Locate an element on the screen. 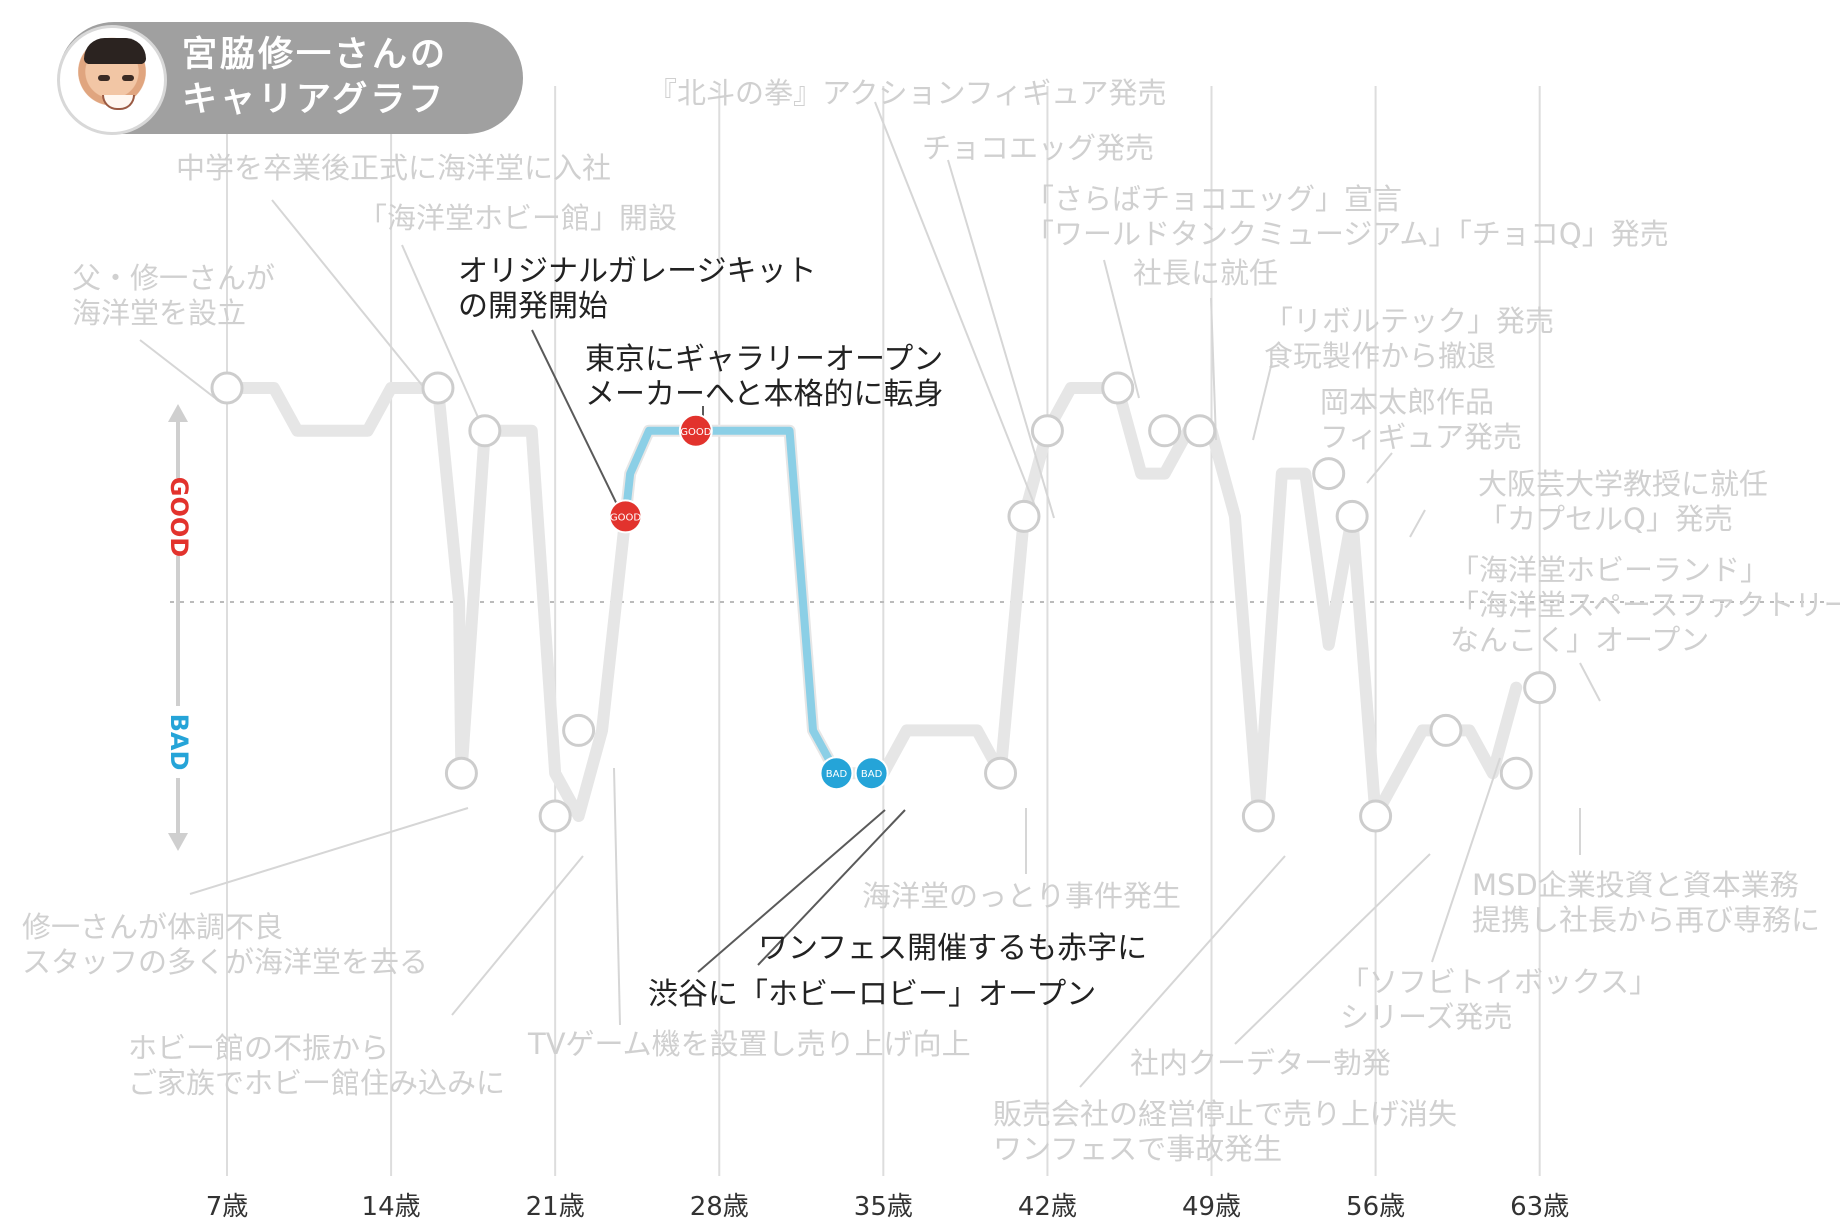  event-annotation: 「海洋堂ホビーランド」 is located at coordinates (1609, 570).